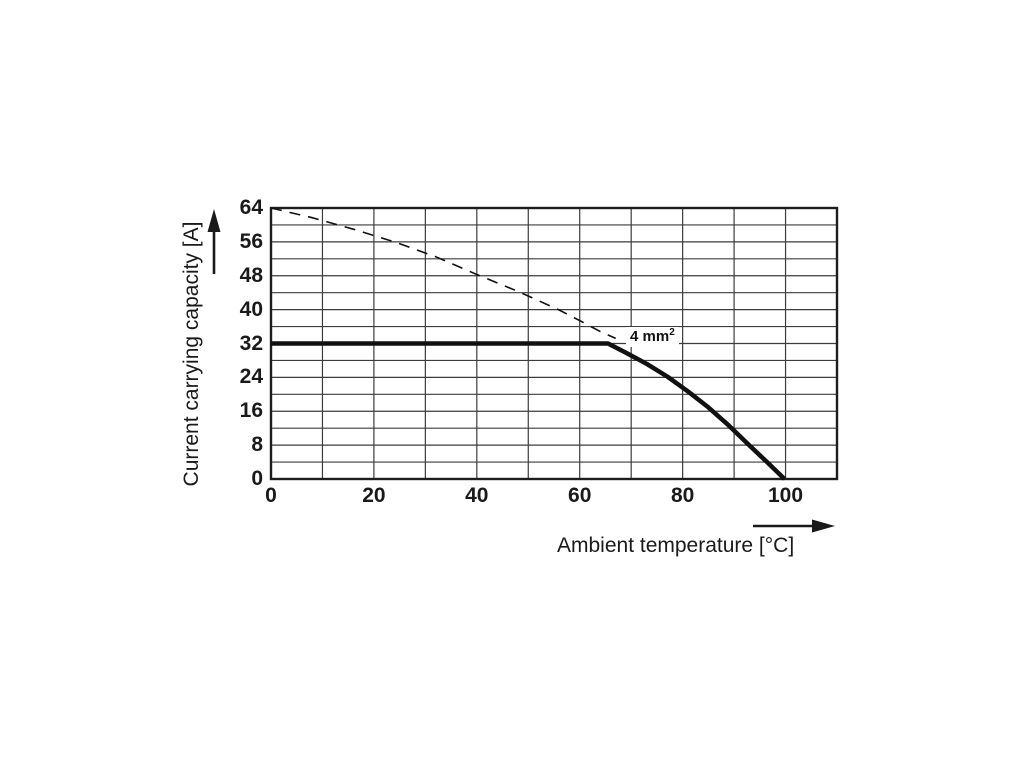 The image size is (1020, 765). What do you see at coordinates (271, 495) in the screenshot?
I see `x-tick-label: 0` at bounding box center [271, 495].